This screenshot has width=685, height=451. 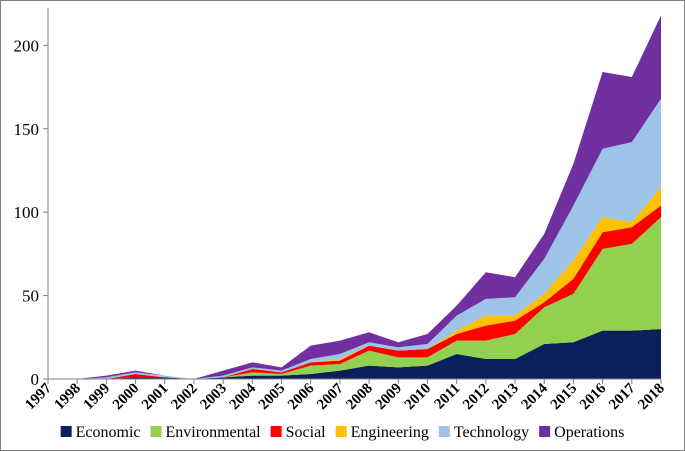 What do you see at coordinates (272, 397) in the screenshot?
I see `x-tick-label: 2005` at bounding box center [272, 397].